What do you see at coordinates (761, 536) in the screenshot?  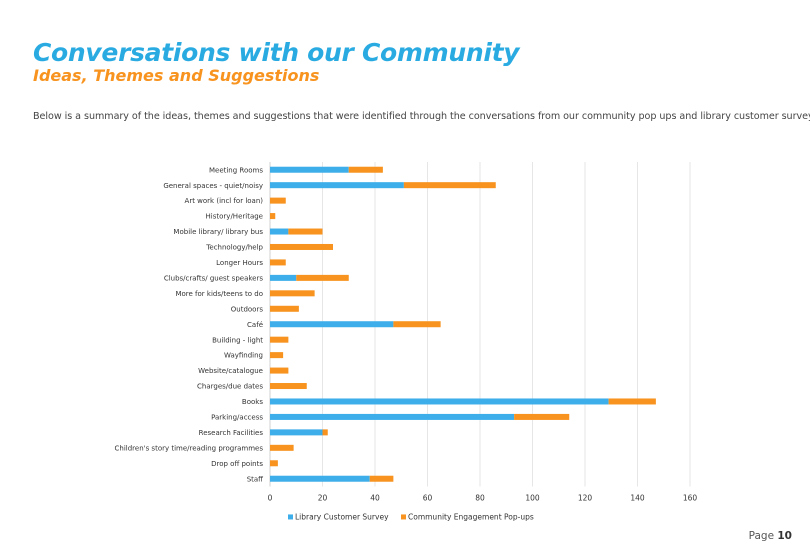 I see `page-label: Page` at bounding box center [761, 536].